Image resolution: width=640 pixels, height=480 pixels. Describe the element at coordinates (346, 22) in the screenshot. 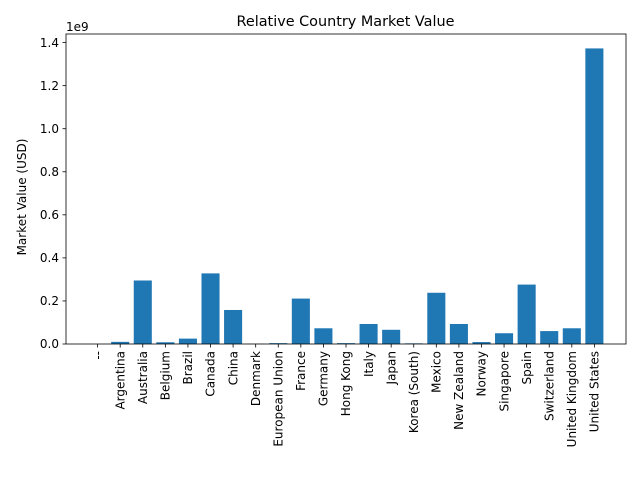

I see `chart-title: Relative Country Market Value` at that location.